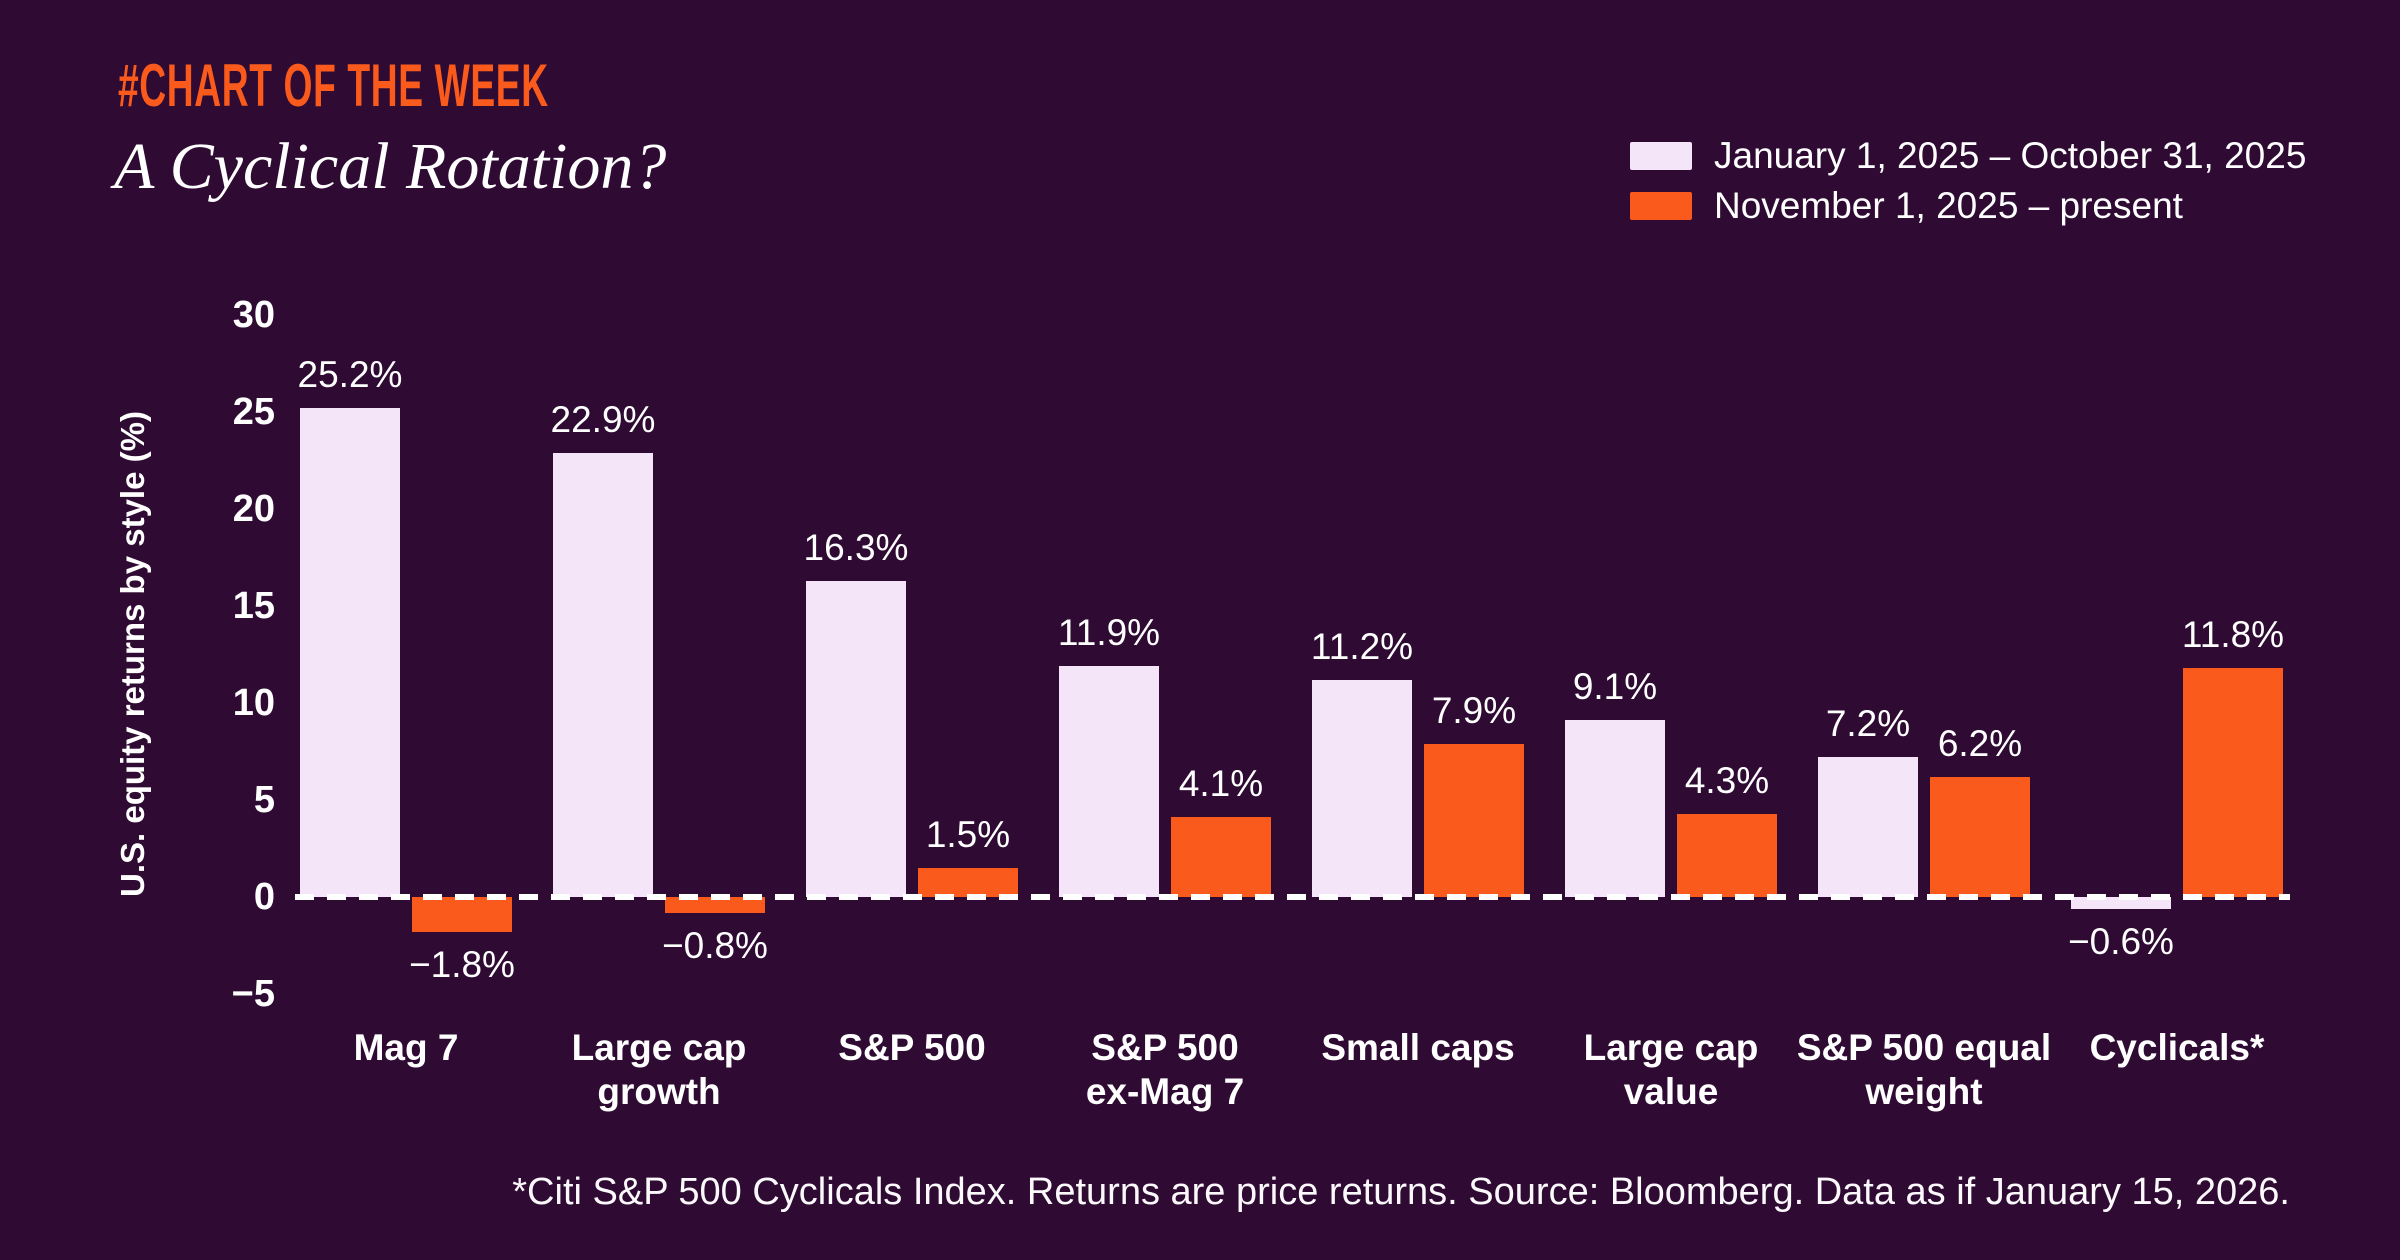 This screenshot has width=2400, height=1260. Describe the element at coordinates (390, 166) in the screenshot. I see `chart-title: A Cyclical Rotation?` at that location.